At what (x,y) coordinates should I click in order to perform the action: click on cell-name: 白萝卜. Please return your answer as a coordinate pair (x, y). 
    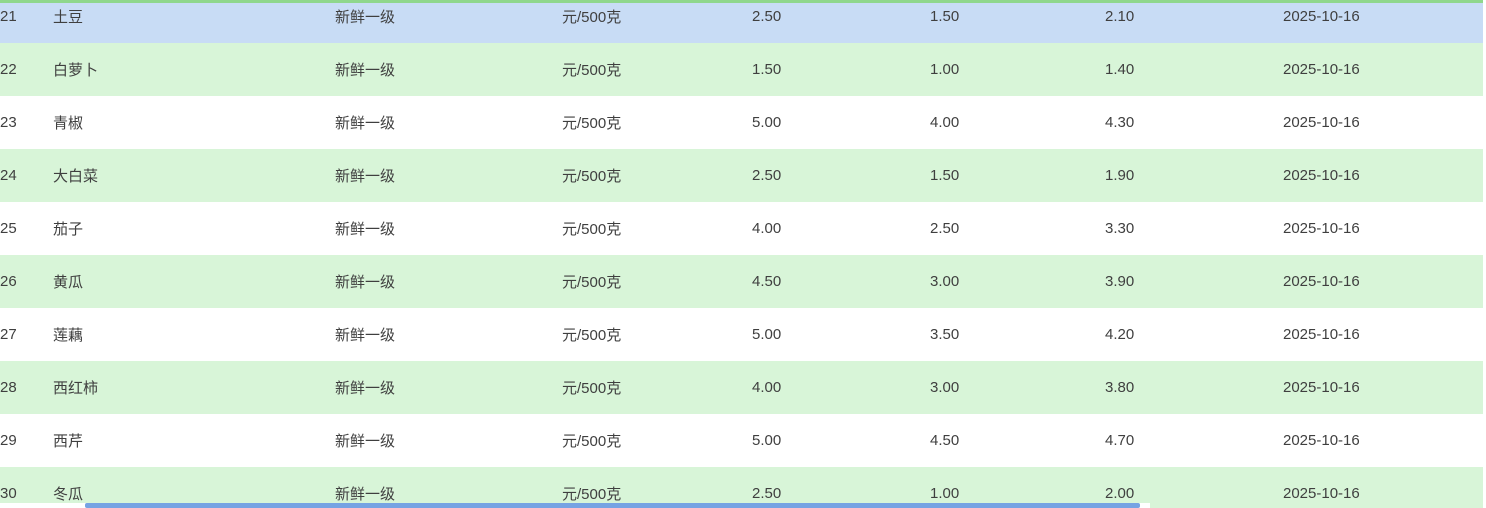
    Looking at the image, I should click on (76, 70).